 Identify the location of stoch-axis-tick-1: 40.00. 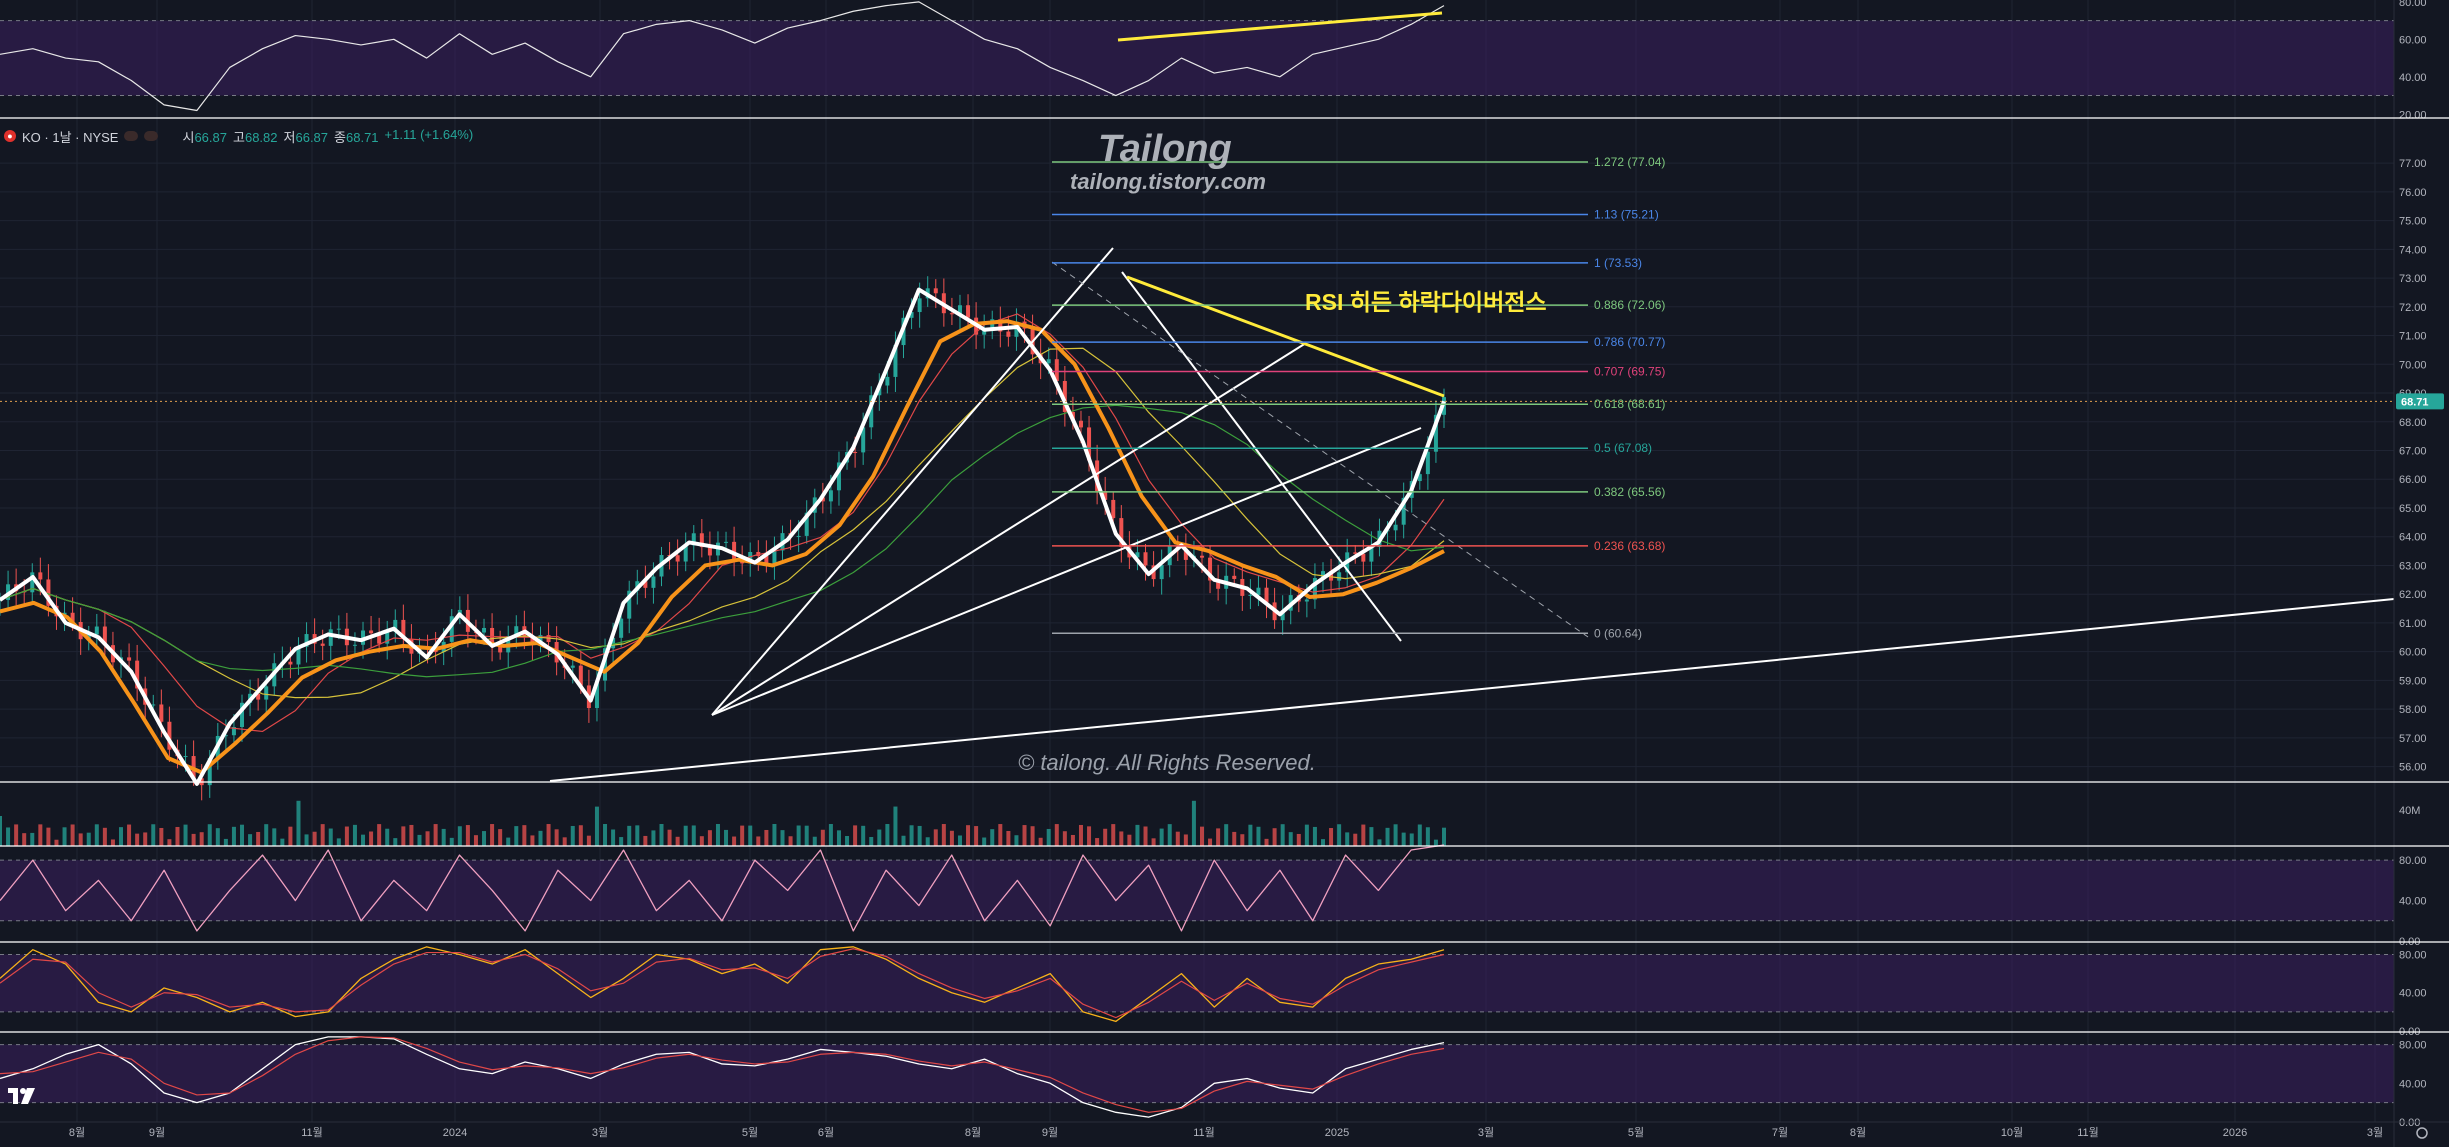
(2413, 994).